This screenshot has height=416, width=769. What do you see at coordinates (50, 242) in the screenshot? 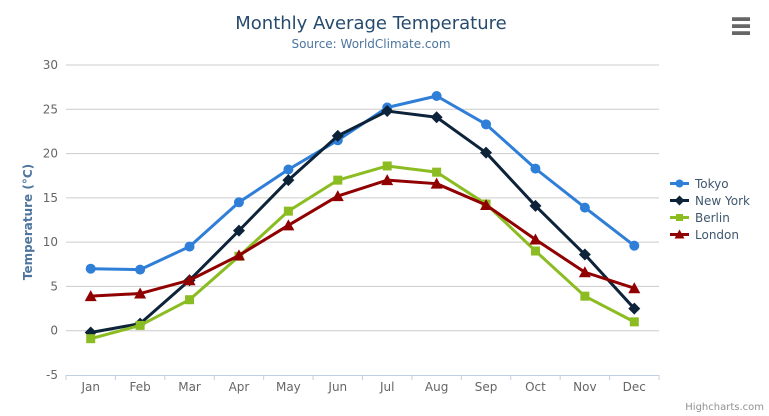
I see `y-axis-label: 10` at bounding box center [50, 242].